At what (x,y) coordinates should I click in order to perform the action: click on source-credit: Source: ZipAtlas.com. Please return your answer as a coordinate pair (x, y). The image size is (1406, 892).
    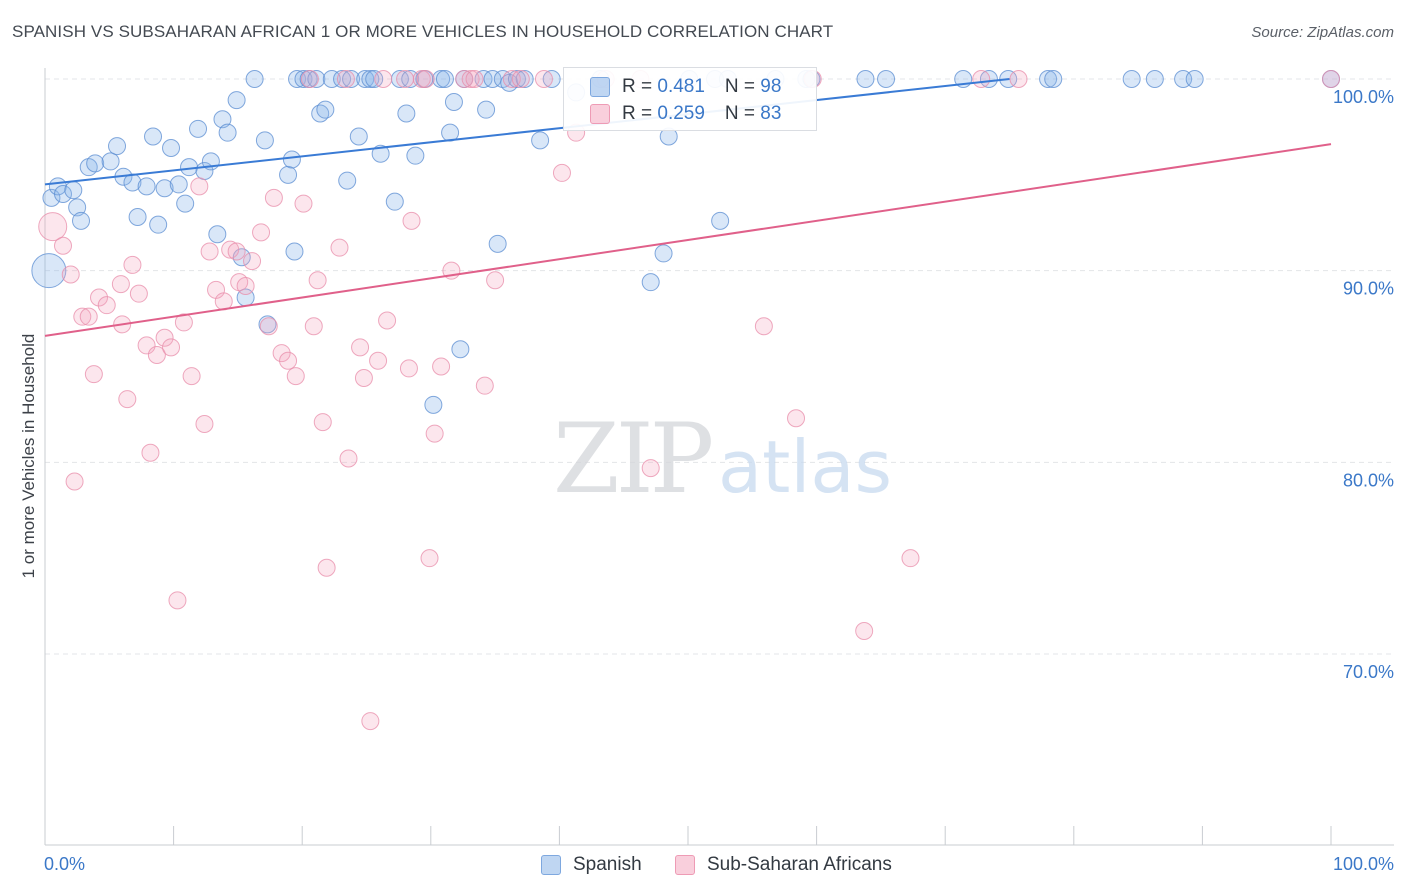
    Looking at the image, I should click on (1322, 32).